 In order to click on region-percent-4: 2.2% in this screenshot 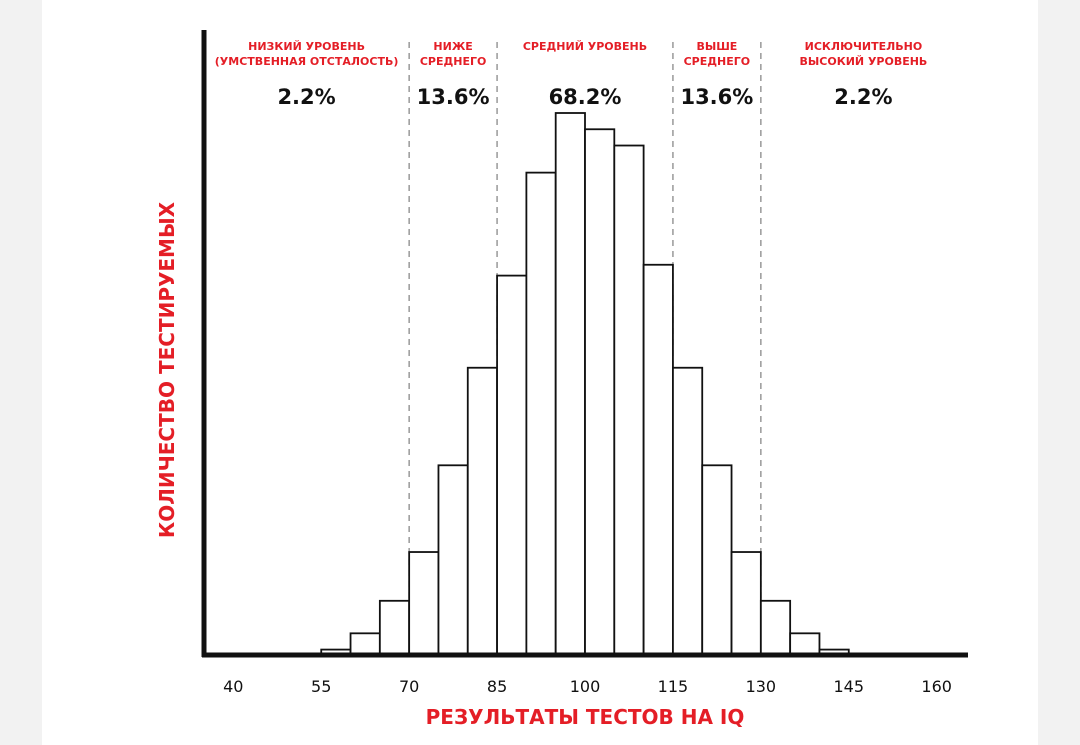, I will do `click(863, 97)`.